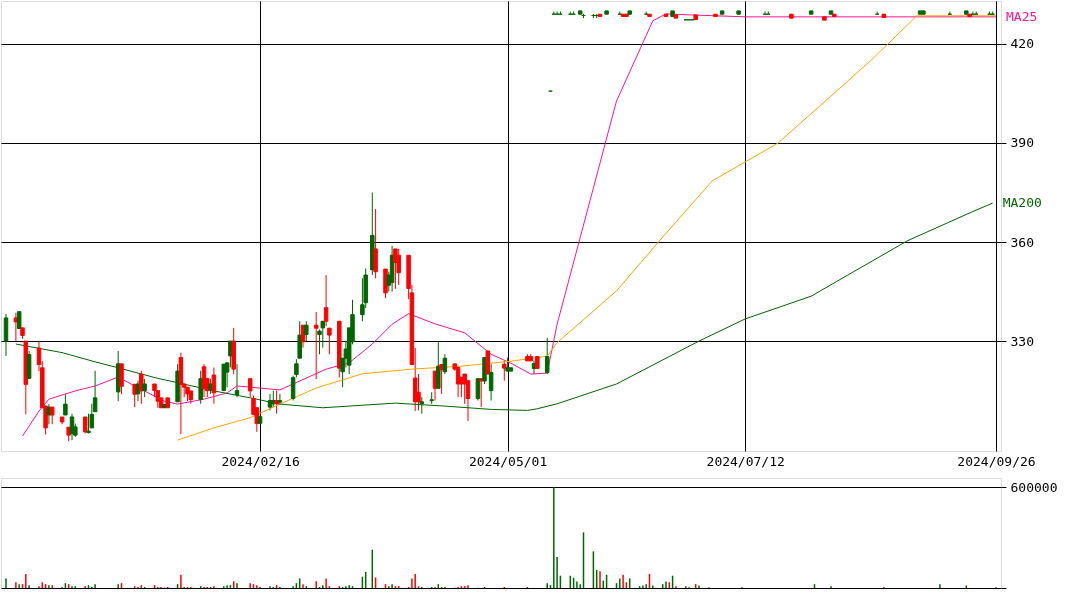 This screenshot has width=1065, height=600. Describe the element at coordinates (1022, 341) in the screenshot. I see `y-tick-label: 330` at that location.